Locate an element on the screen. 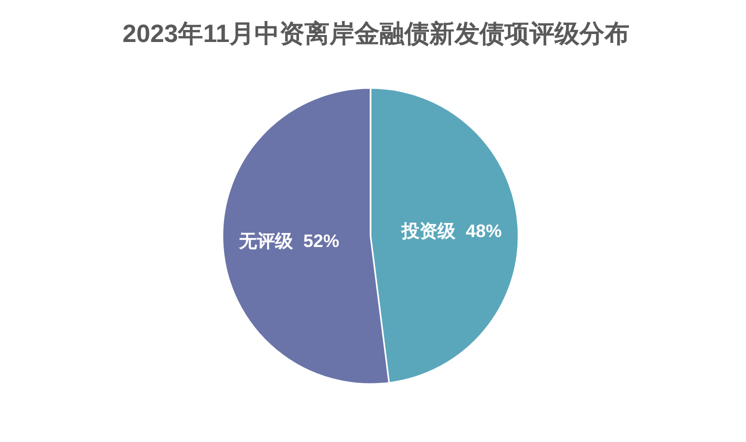 This screenshot has height=442, width=746. chart-title: 2023年11月中资离岸金融债新发债项评级分布 is located at coordinates (376, 34).